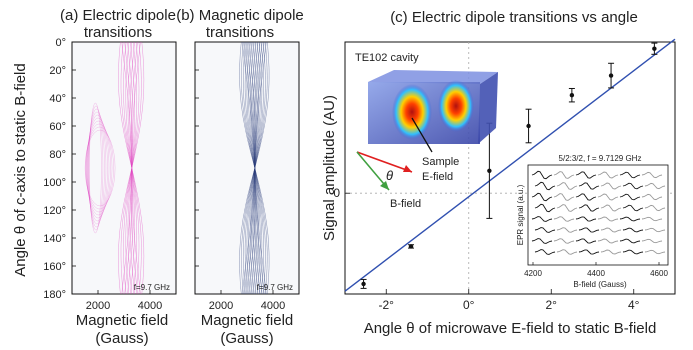 The width and height of the screenshot is (693, 350). I want to click on panel-a-y-ticks: 0° 20° 40° 60° 80° 100° 120° 140° 160° 180°, so click(59, 169).